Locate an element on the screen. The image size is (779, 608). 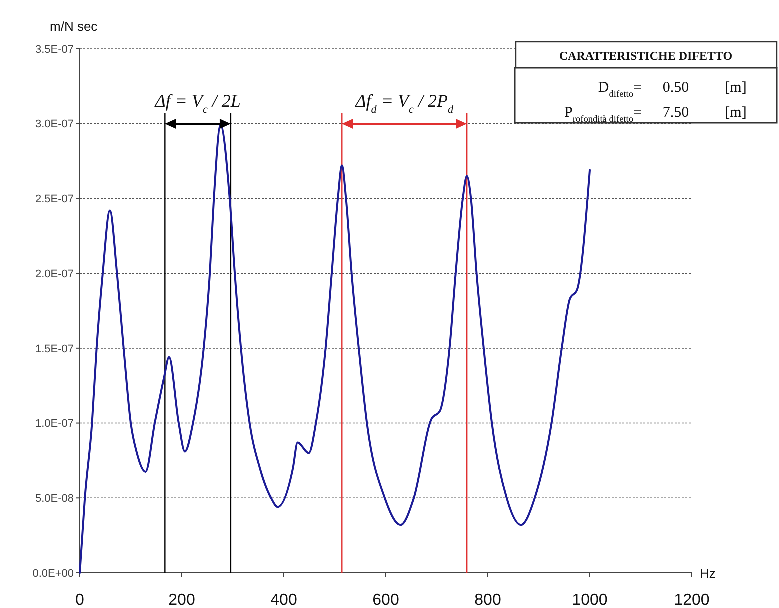
annotation: CARATTERISTICHE DIFETTO is located at coordinates (646, 56).